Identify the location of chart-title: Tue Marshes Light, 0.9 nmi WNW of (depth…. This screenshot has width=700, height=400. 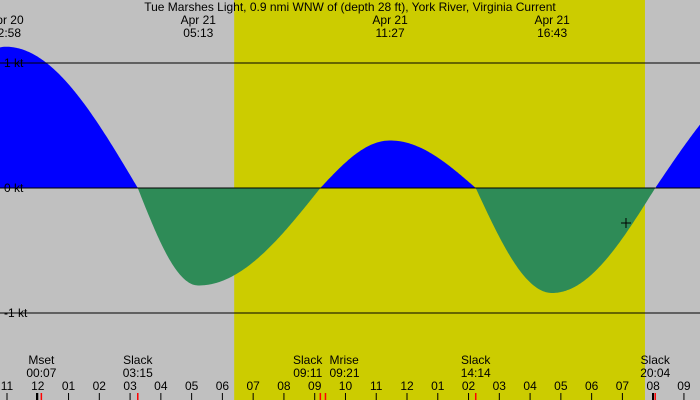
(350, 7).